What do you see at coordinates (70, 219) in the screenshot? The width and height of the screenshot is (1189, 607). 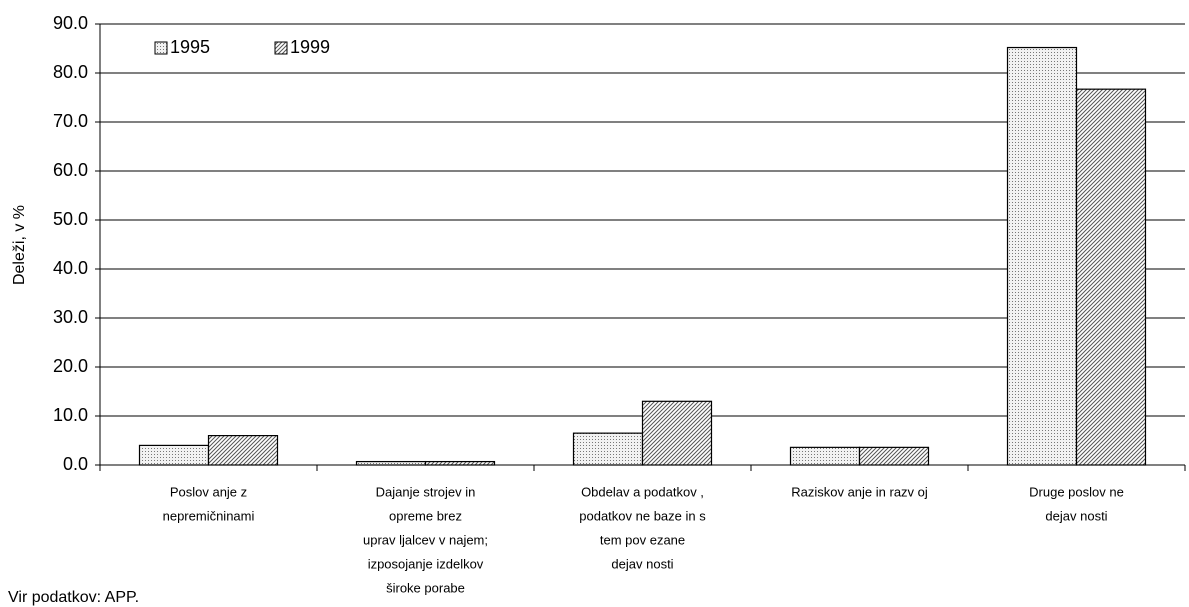 I see `y-tick-label: 50.0` at bounding box center [70, 219].